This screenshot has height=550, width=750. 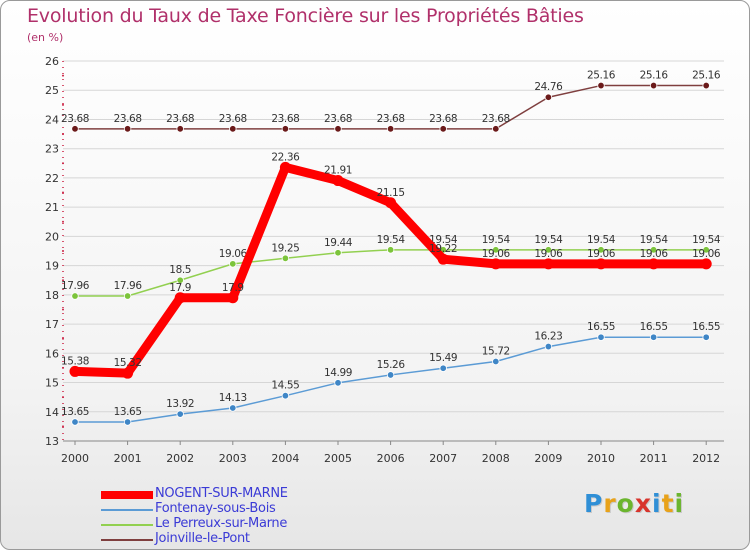 I want to click on y-tick-label: 16, so click(x=52, y=353).